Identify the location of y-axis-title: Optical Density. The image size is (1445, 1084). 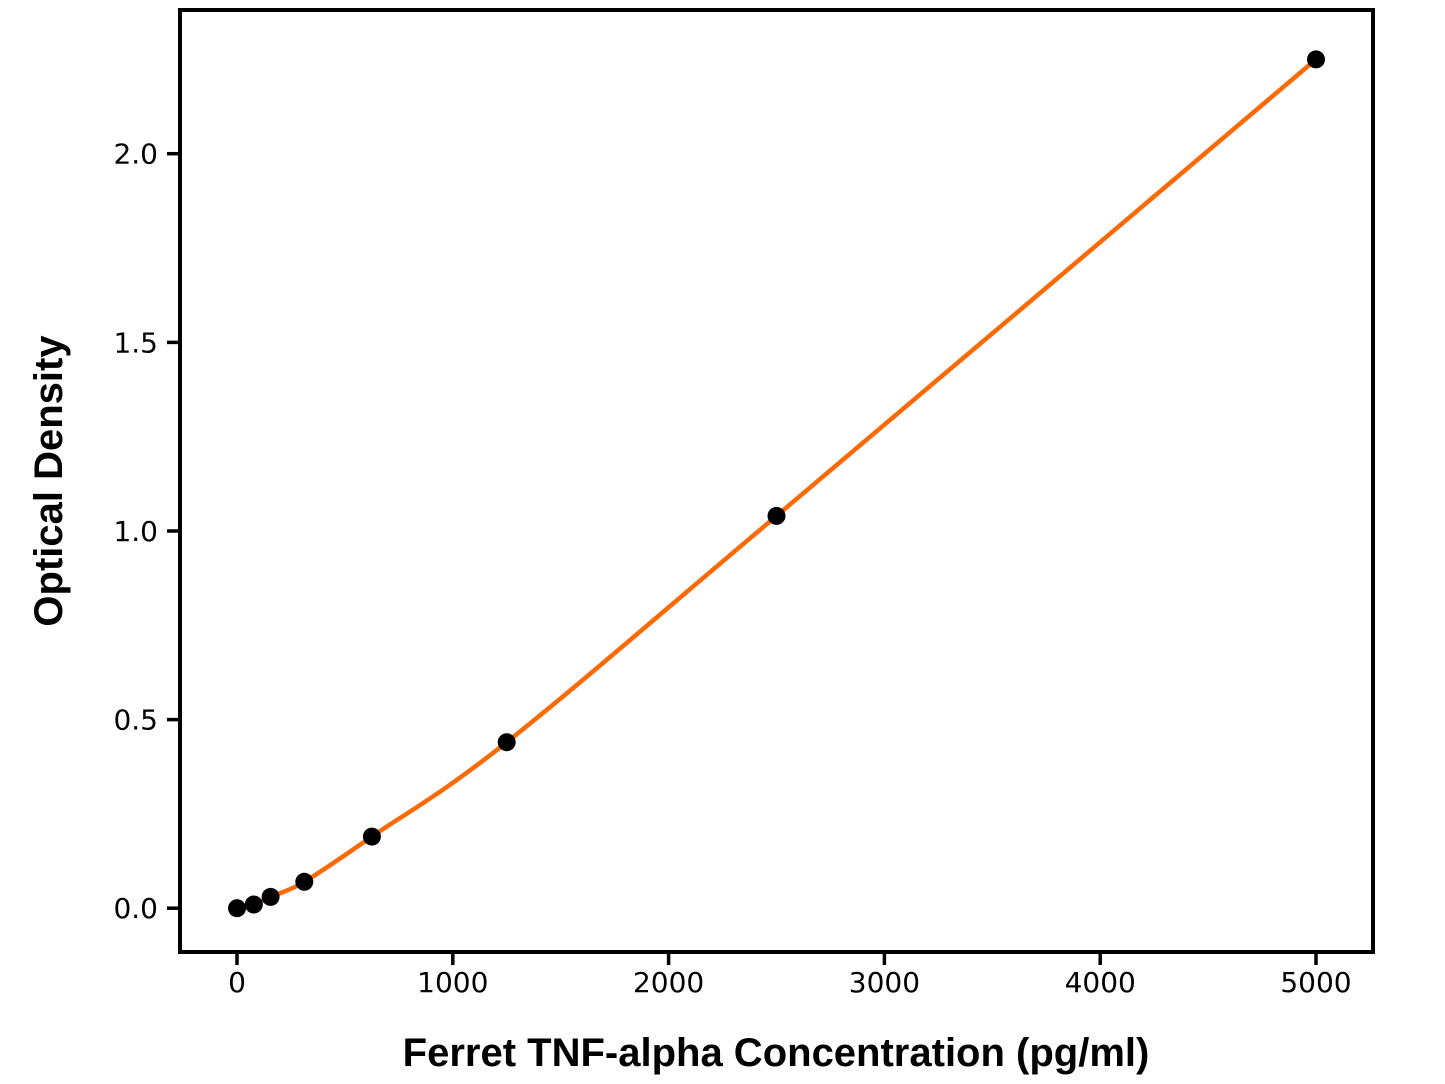
(49, 481).